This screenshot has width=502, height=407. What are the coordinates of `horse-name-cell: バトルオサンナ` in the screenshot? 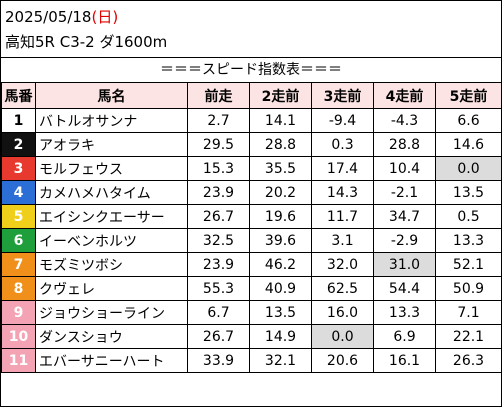 It's located at (111, 120).